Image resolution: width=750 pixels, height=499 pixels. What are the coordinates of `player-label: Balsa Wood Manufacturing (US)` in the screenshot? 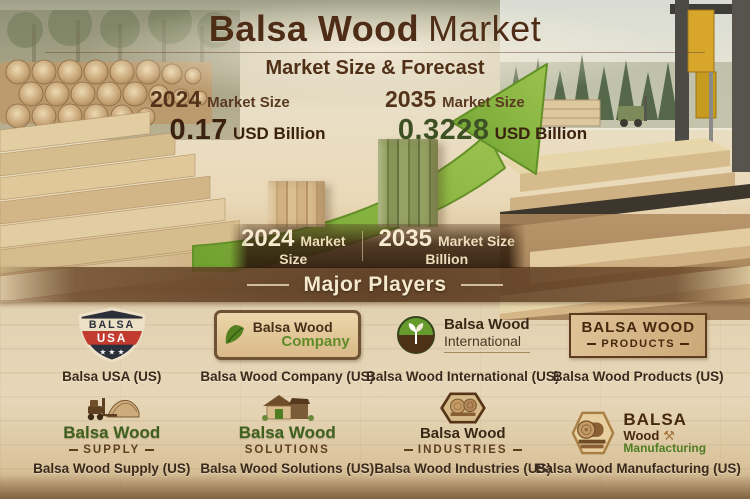 It's located at (638, 468).